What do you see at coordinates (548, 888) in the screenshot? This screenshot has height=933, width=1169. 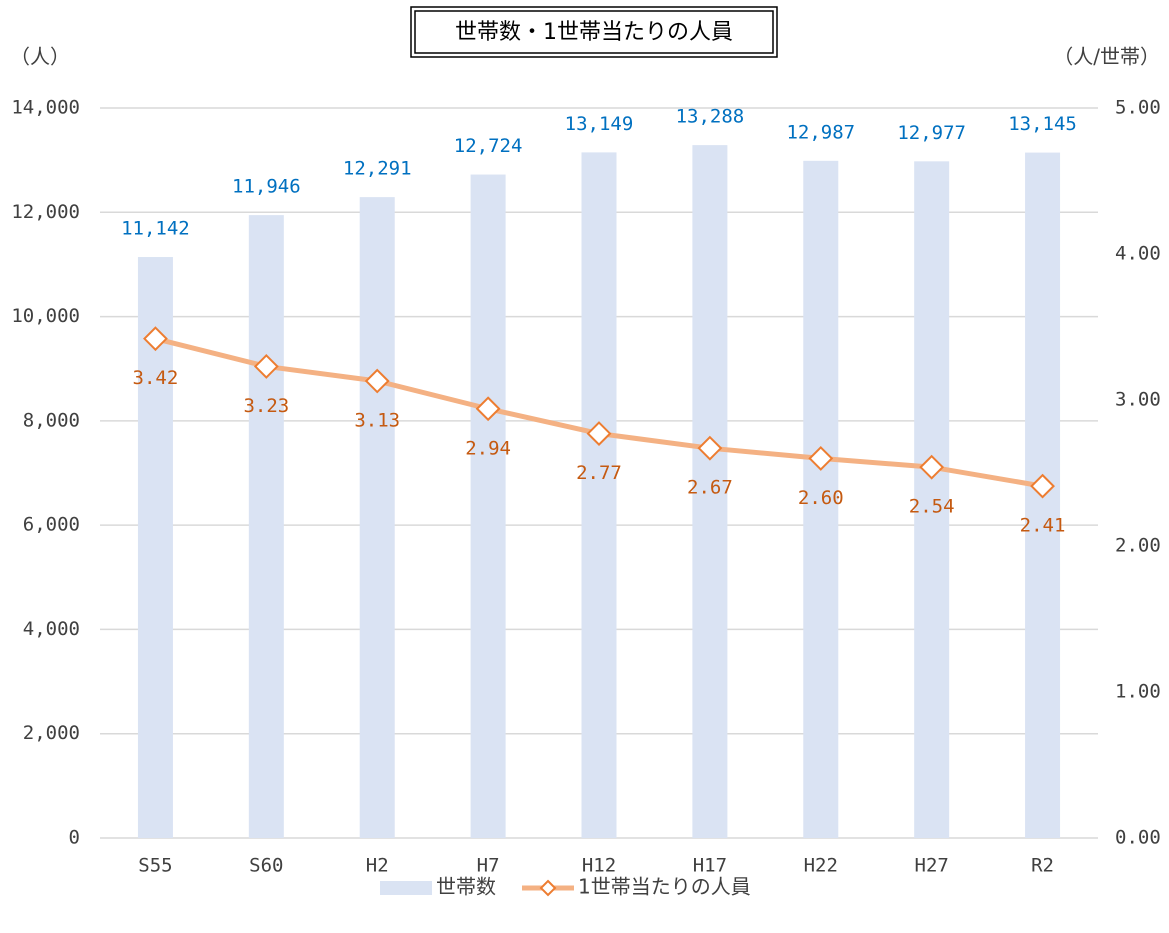 I see `legend-marker` at bounding box center [548, 888].